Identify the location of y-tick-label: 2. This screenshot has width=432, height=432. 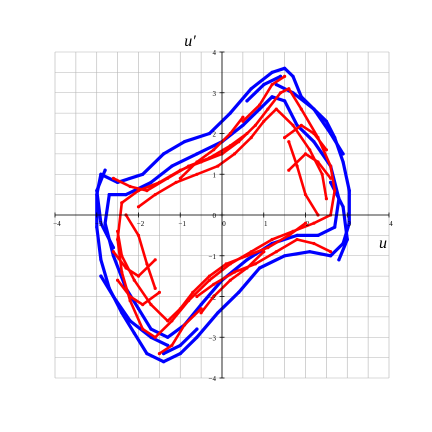
(215, 135).